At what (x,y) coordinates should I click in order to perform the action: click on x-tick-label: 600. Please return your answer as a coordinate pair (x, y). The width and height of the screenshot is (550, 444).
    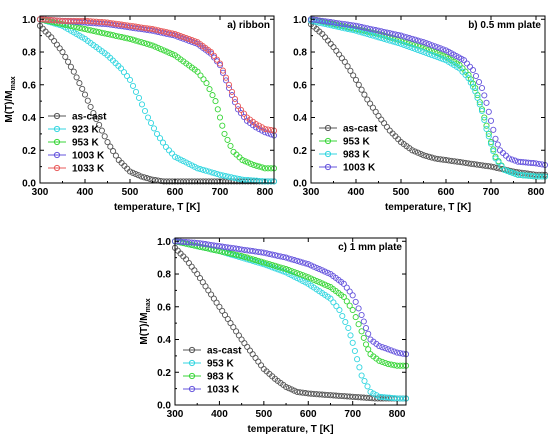
    Looking at the image, I should click on (446, 192).